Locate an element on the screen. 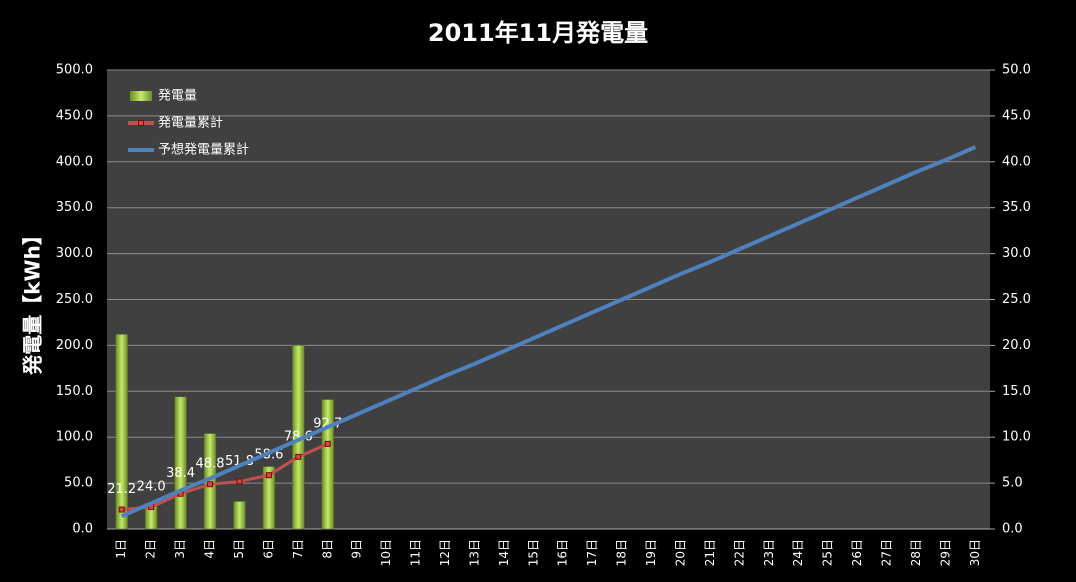  y2-tick-label: 40.0 is located at coordinates (1016, 161).